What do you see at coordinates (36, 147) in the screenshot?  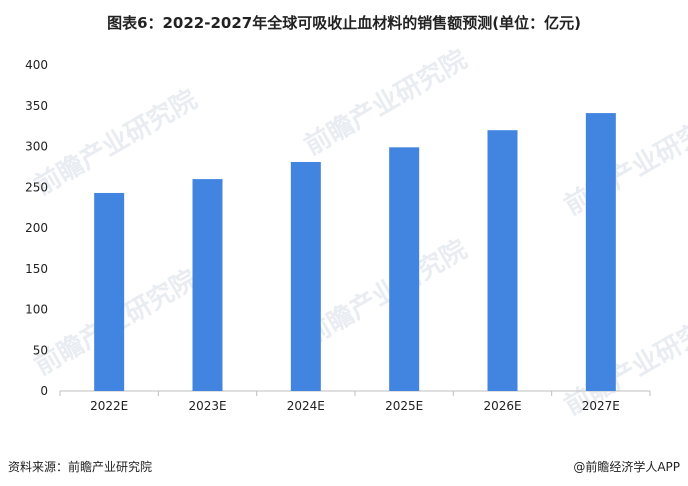 I see `y-tick-label: 300` at bounding box center [36, 147].